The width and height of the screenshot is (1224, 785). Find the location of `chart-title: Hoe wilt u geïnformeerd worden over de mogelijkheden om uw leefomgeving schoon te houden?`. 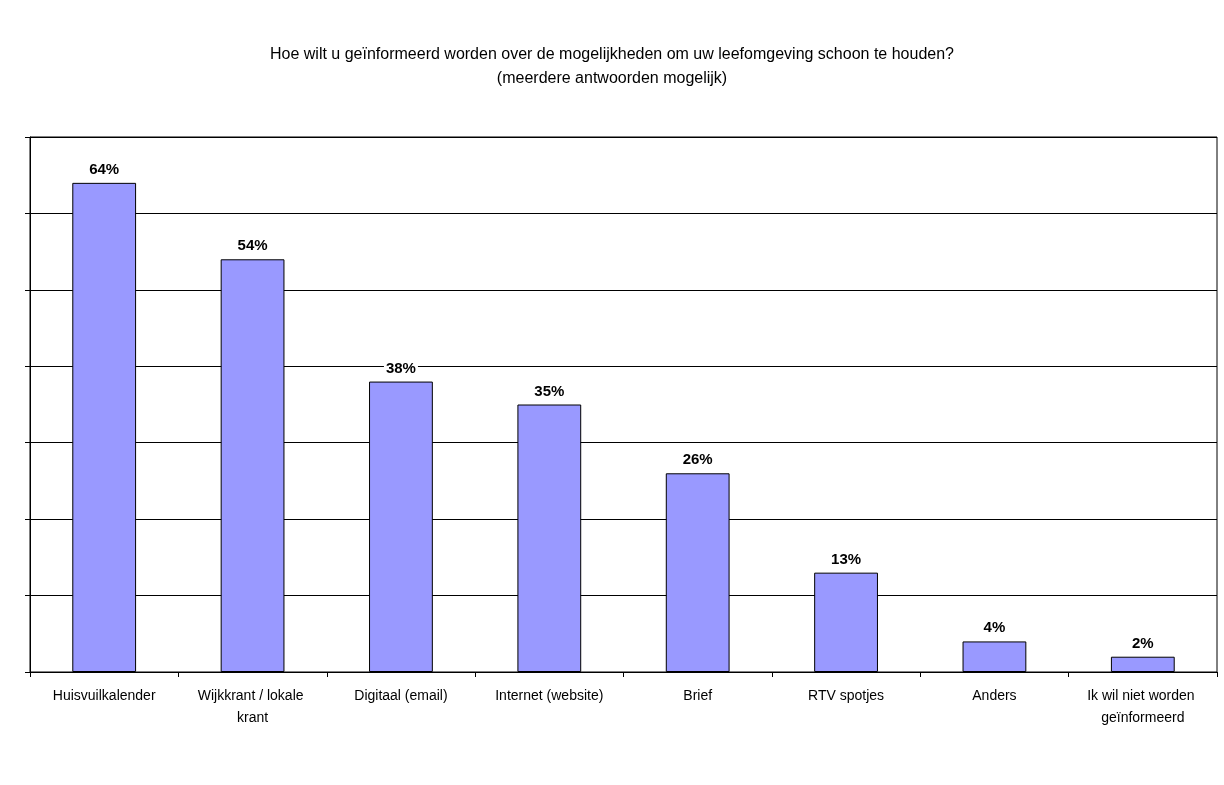

chart-title: Hoe wilt u geïnformeerd worden over de mogelijkheden om uw leefomgeving schoon te houden? is located at coordinates (612, 53).